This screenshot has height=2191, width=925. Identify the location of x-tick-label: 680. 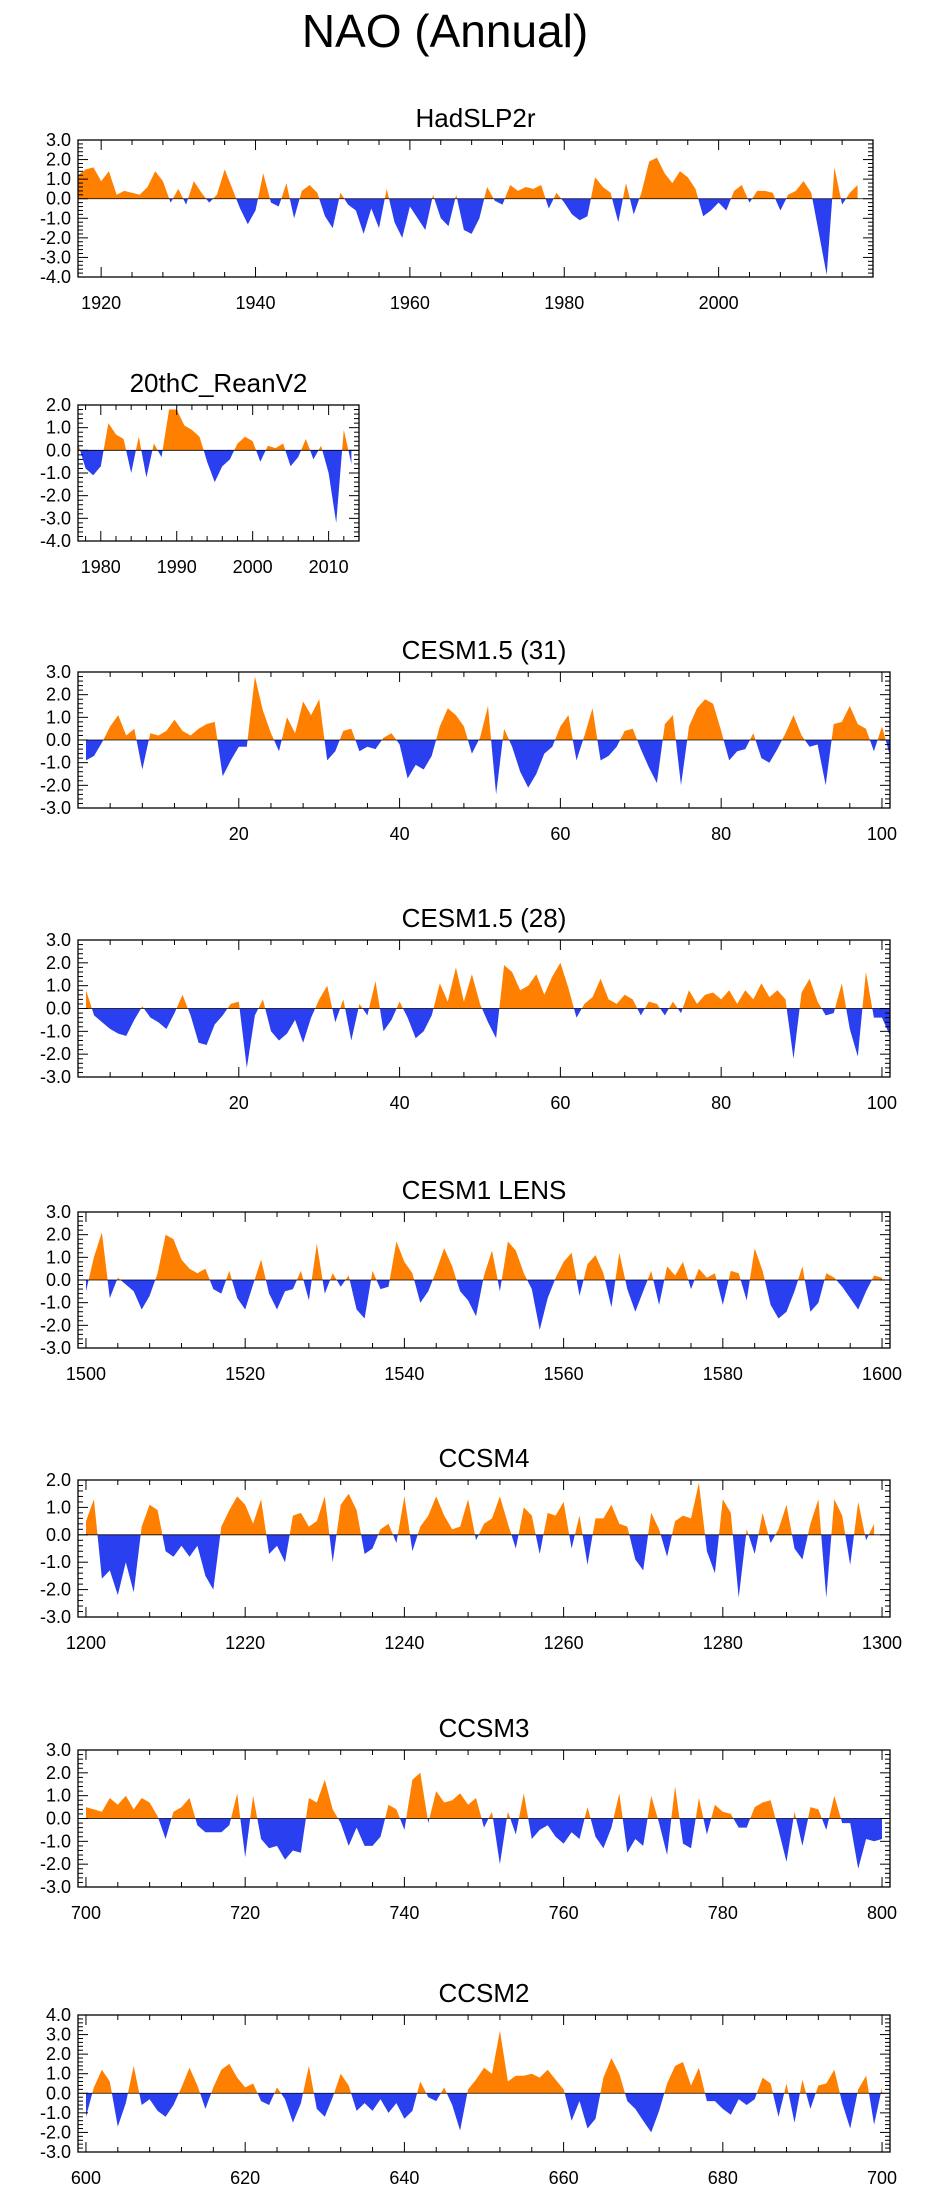
(723, 2178).